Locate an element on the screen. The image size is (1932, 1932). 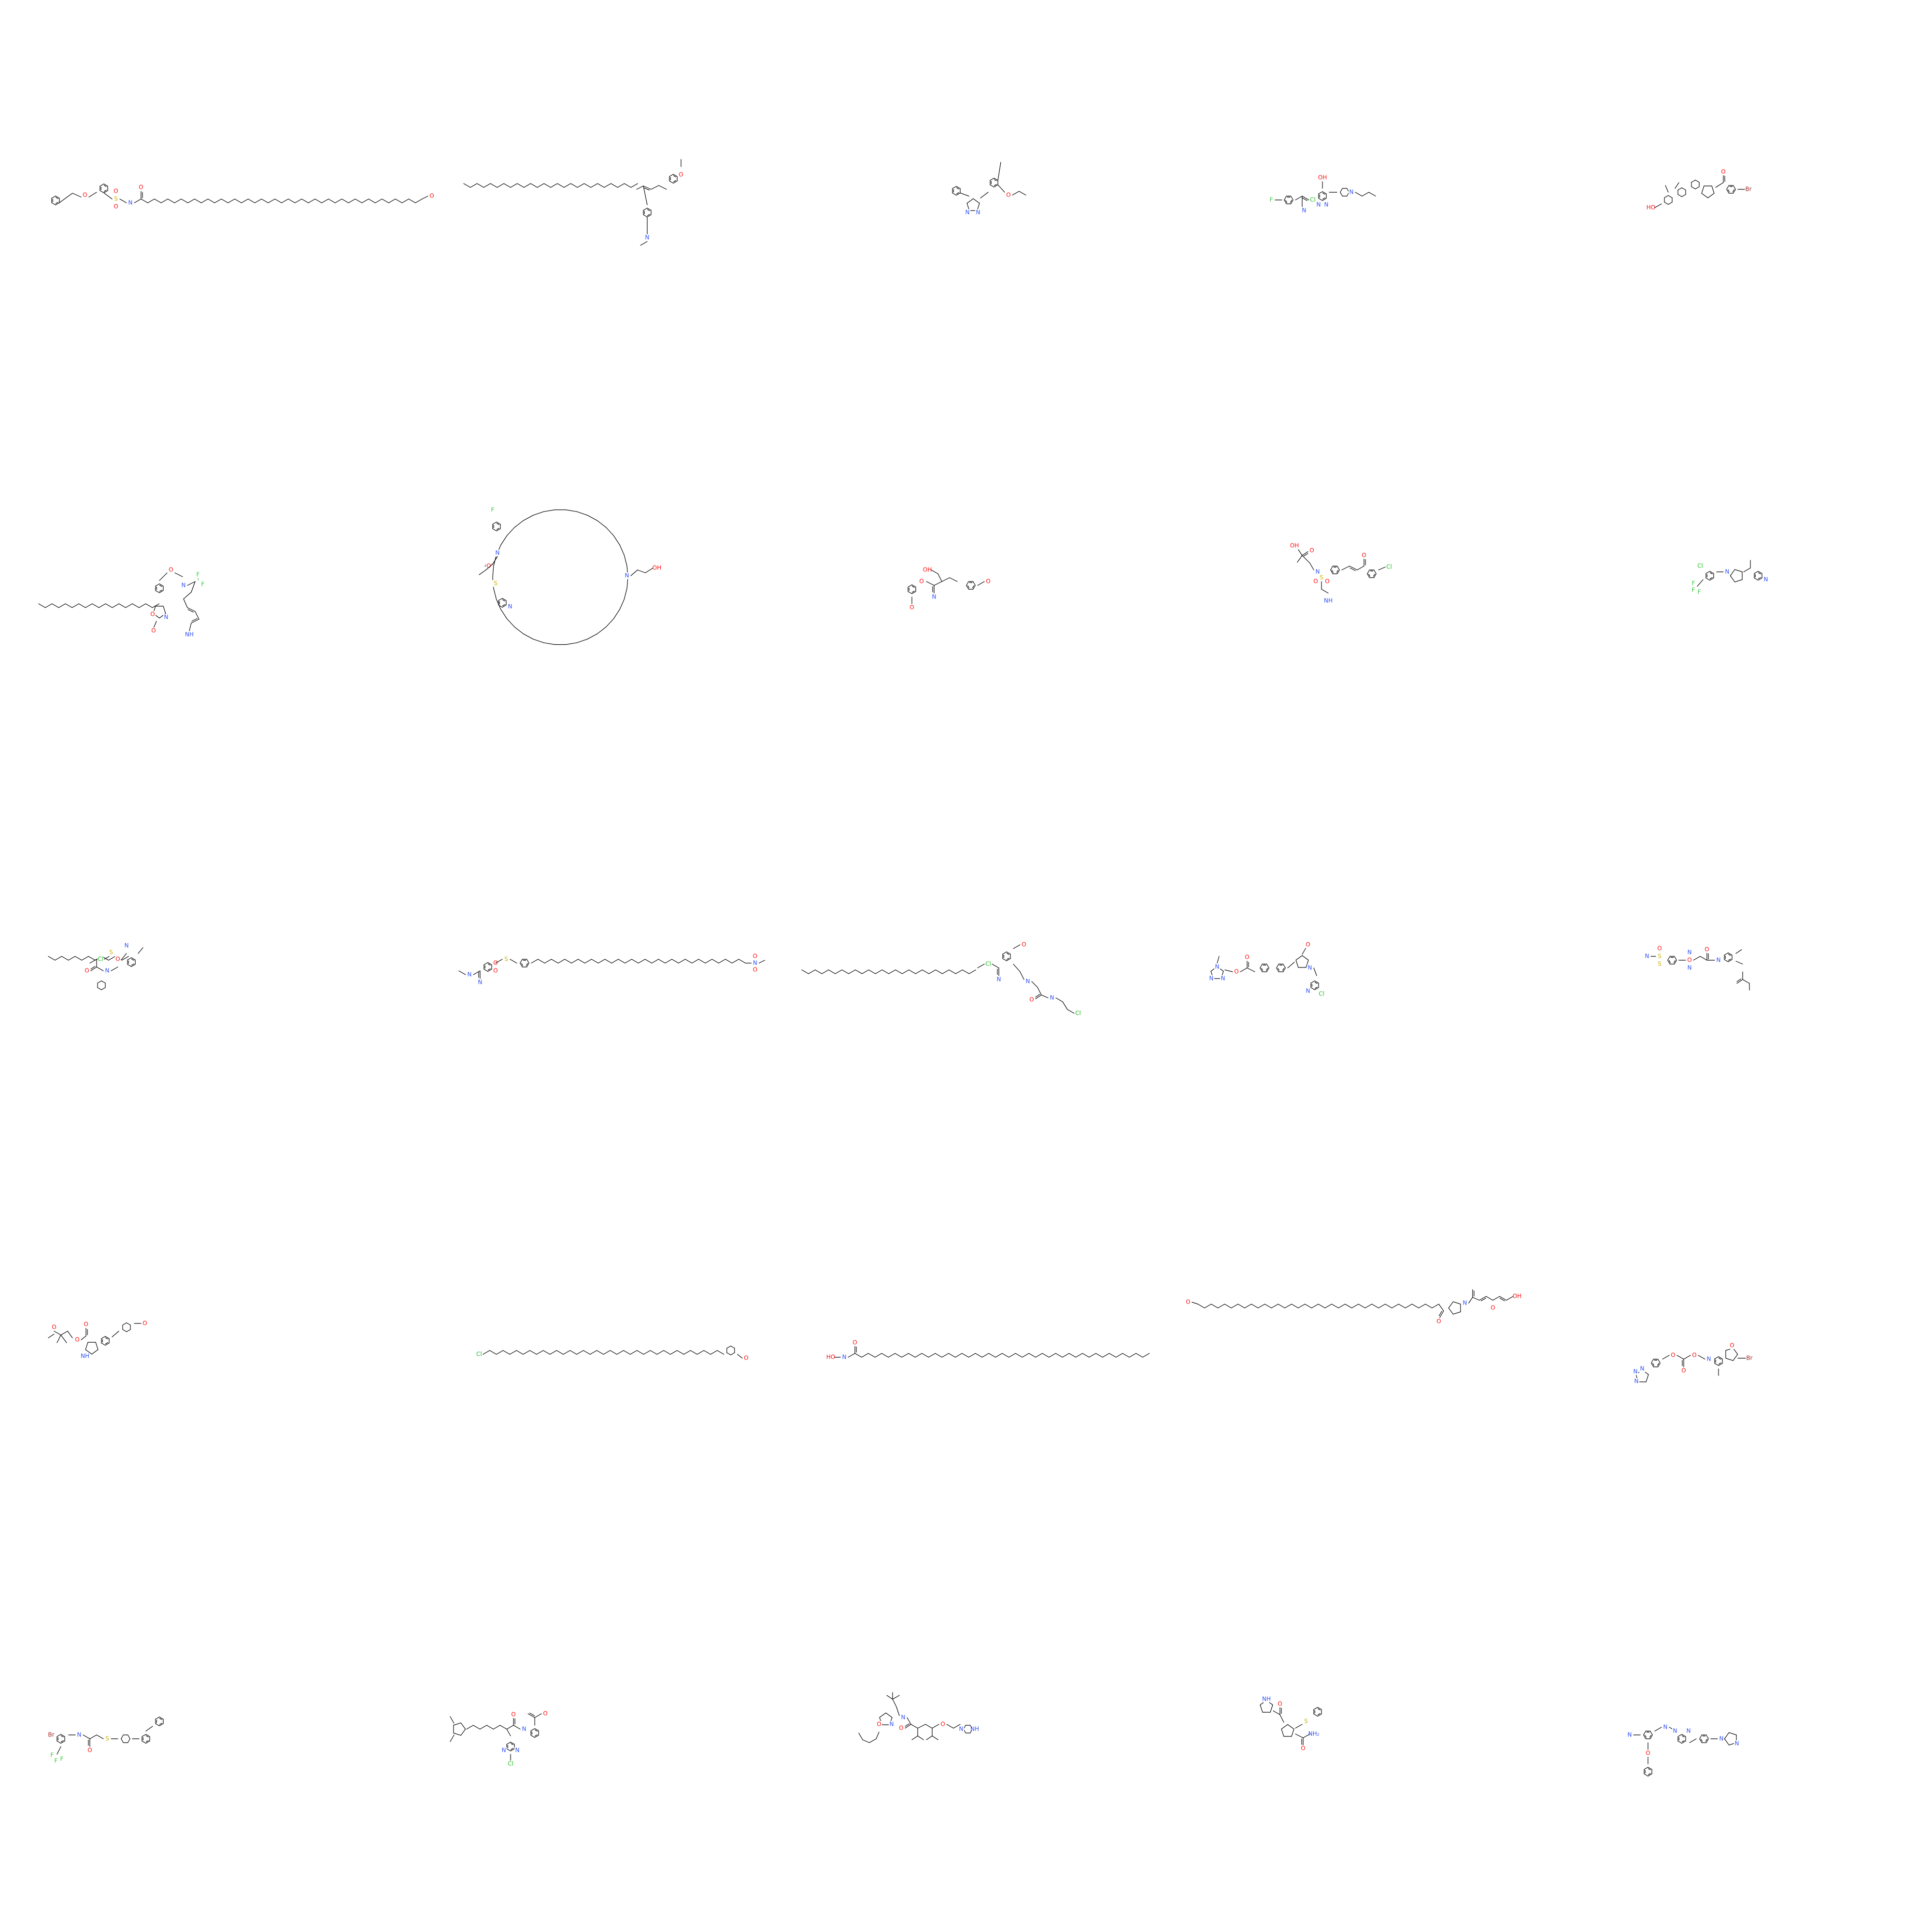
atom-label-O: O is located at coordinates (921, 581).